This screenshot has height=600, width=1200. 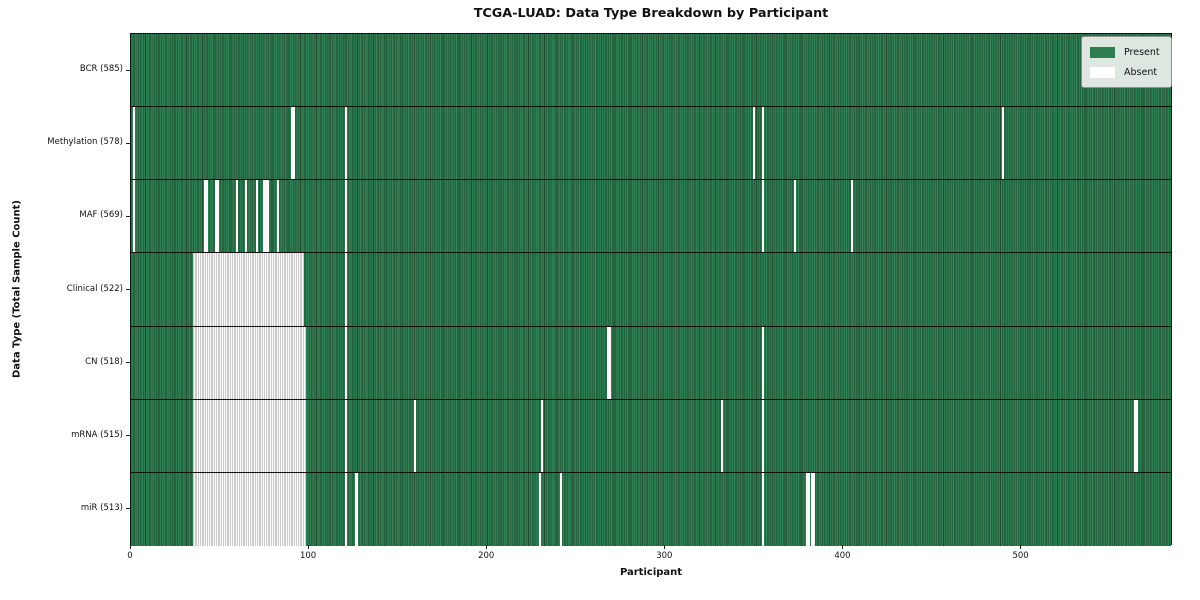 I want to click on legend-label: Absent, so click(x=1141, y=72).